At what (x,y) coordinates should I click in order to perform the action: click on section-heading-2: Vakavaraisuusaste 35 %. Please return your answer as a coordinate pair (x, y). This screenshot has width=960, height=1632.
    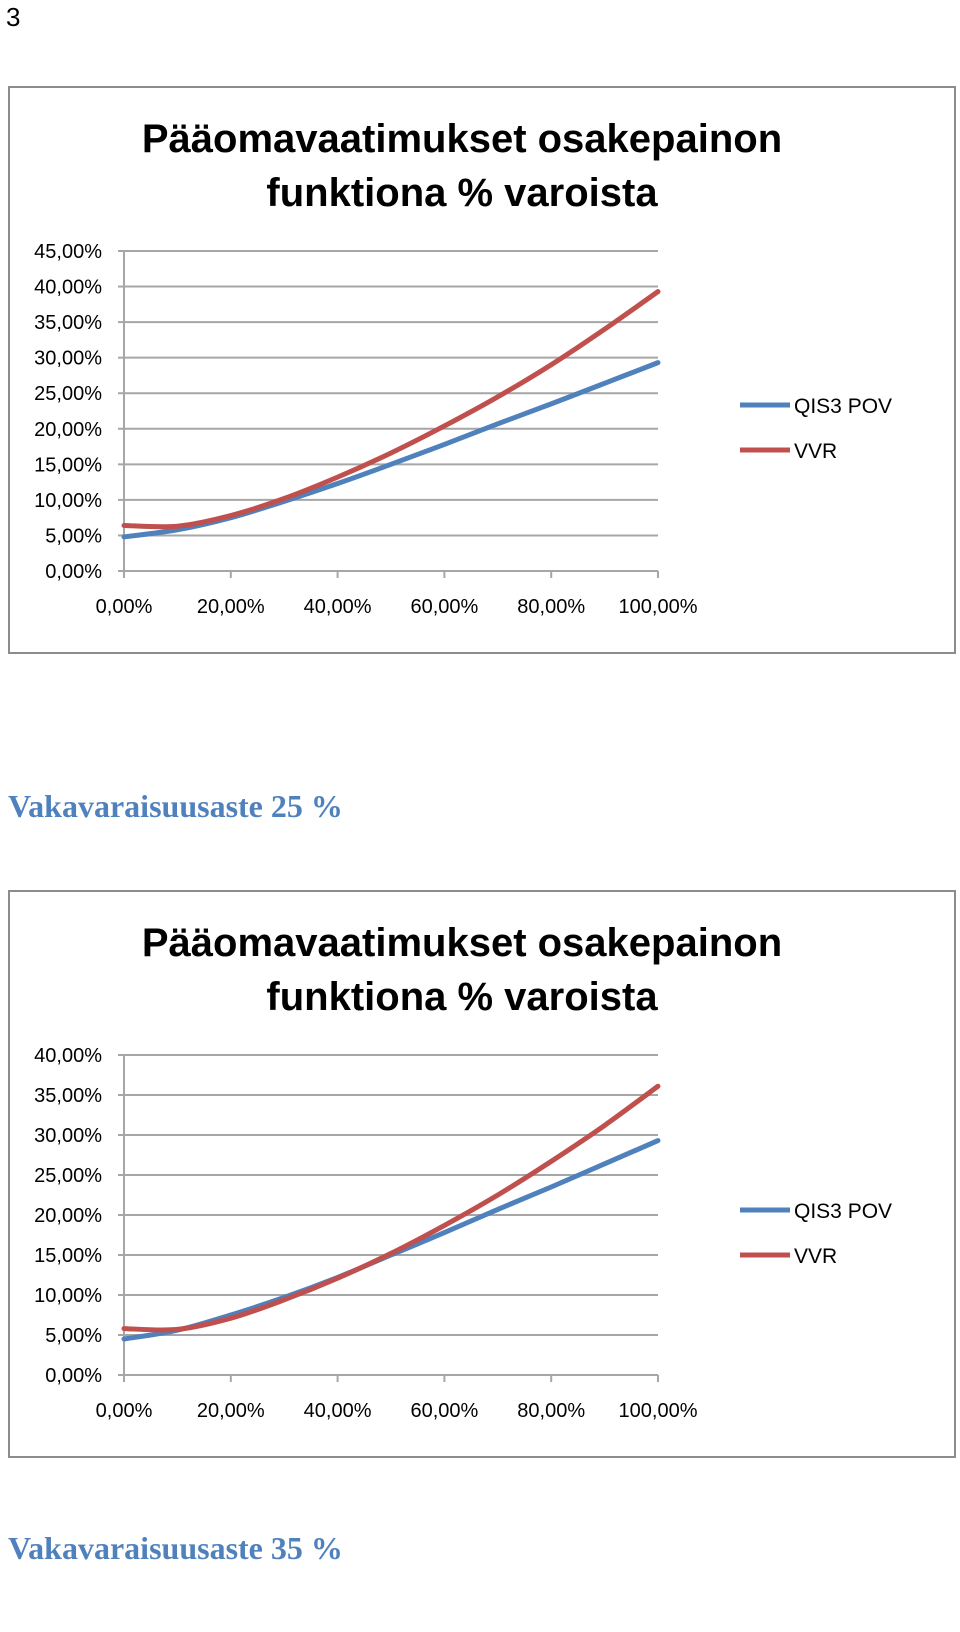
    Looking at the image, I should click on (175, 1548).